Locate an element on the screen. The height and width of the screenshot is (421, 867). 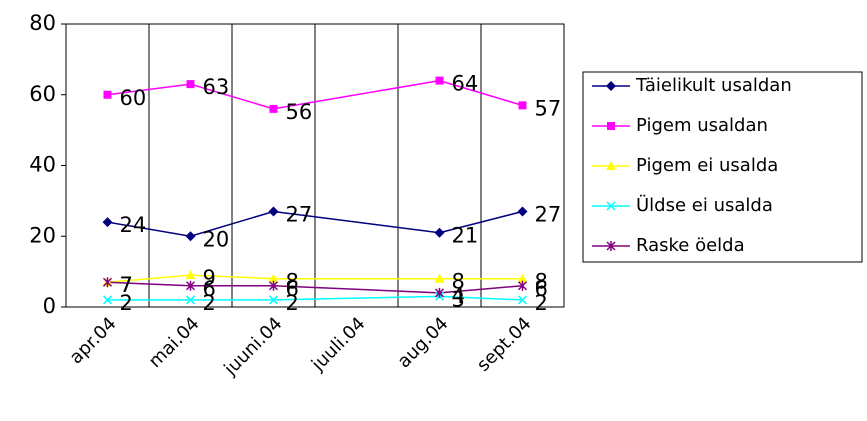
legend-label: Pigem usaldan is located at coordinates (702, 125).